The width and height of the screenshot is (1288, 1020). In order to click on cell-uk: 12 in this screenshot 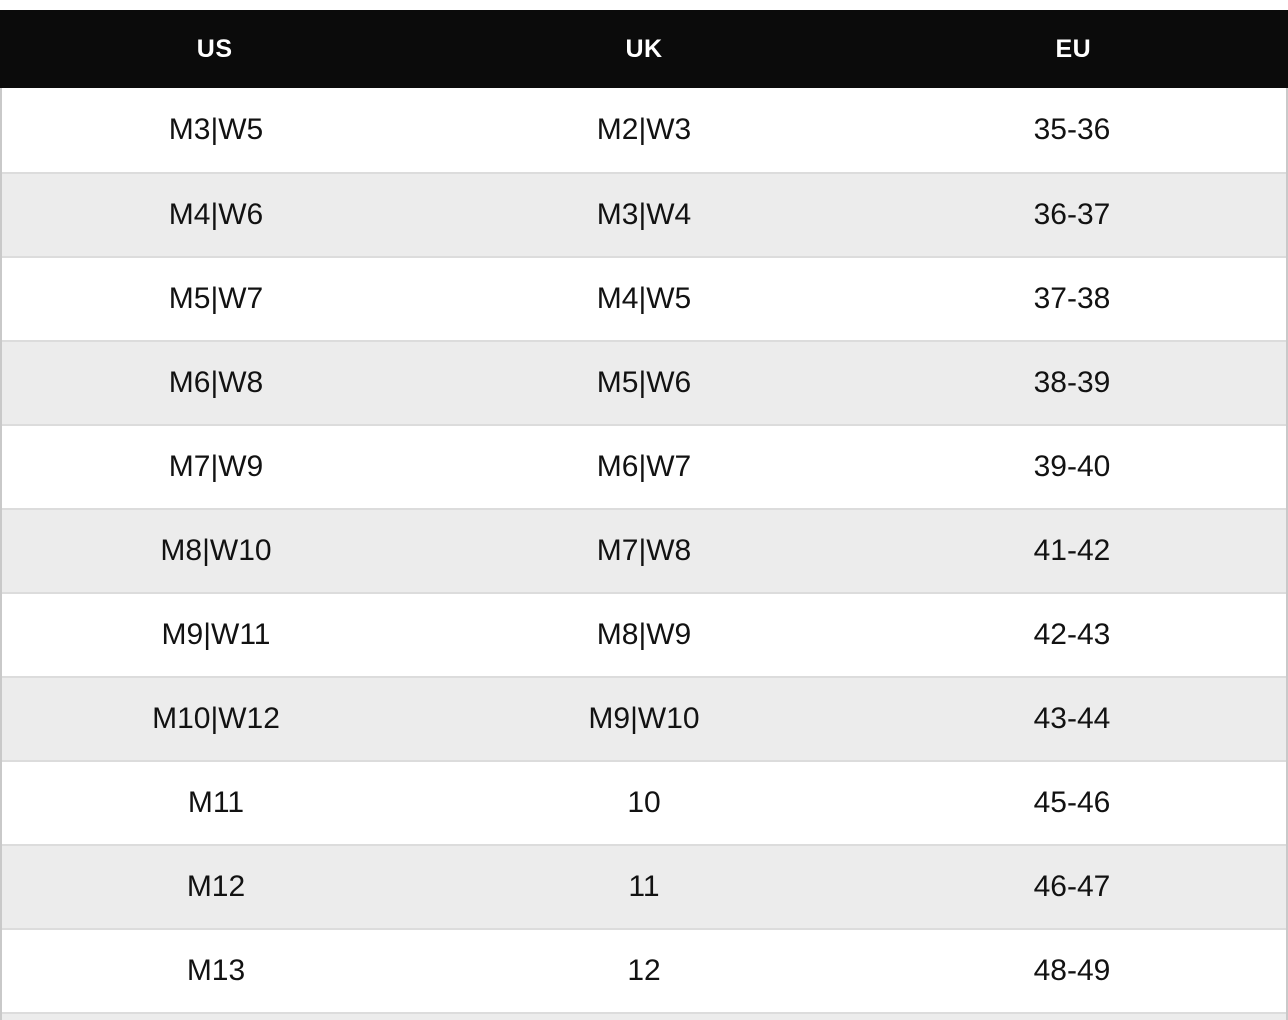, I will do `click(644, 970)`.